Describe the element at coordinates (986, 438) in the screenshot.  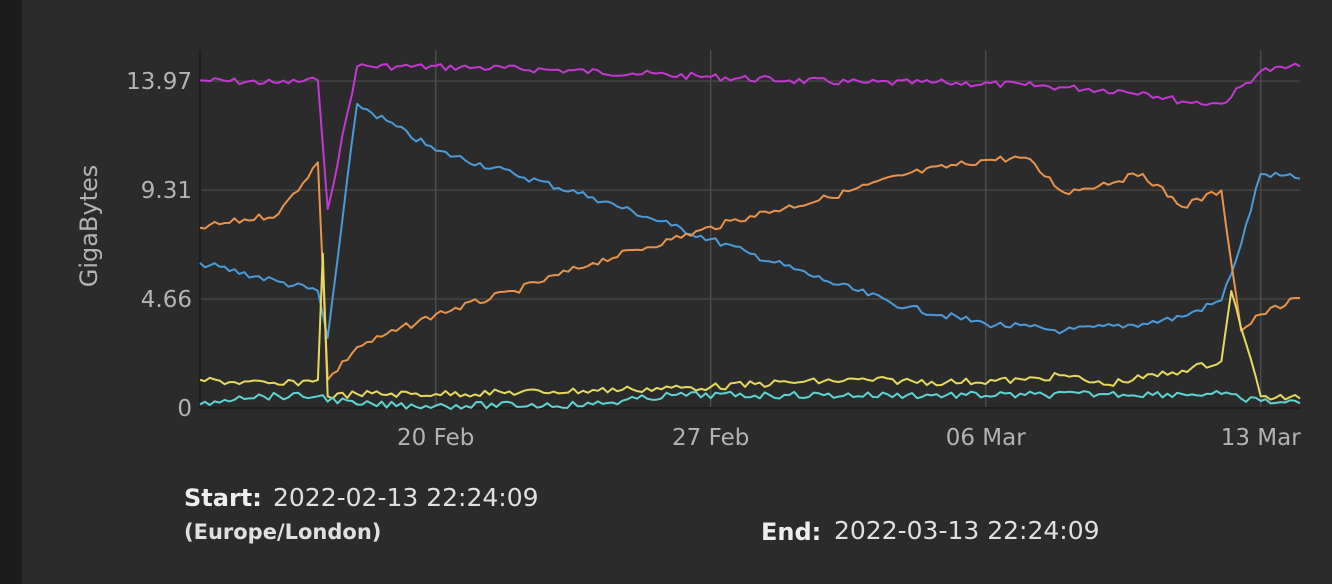
I see `x-tick-label: 06 Mar` at that location.